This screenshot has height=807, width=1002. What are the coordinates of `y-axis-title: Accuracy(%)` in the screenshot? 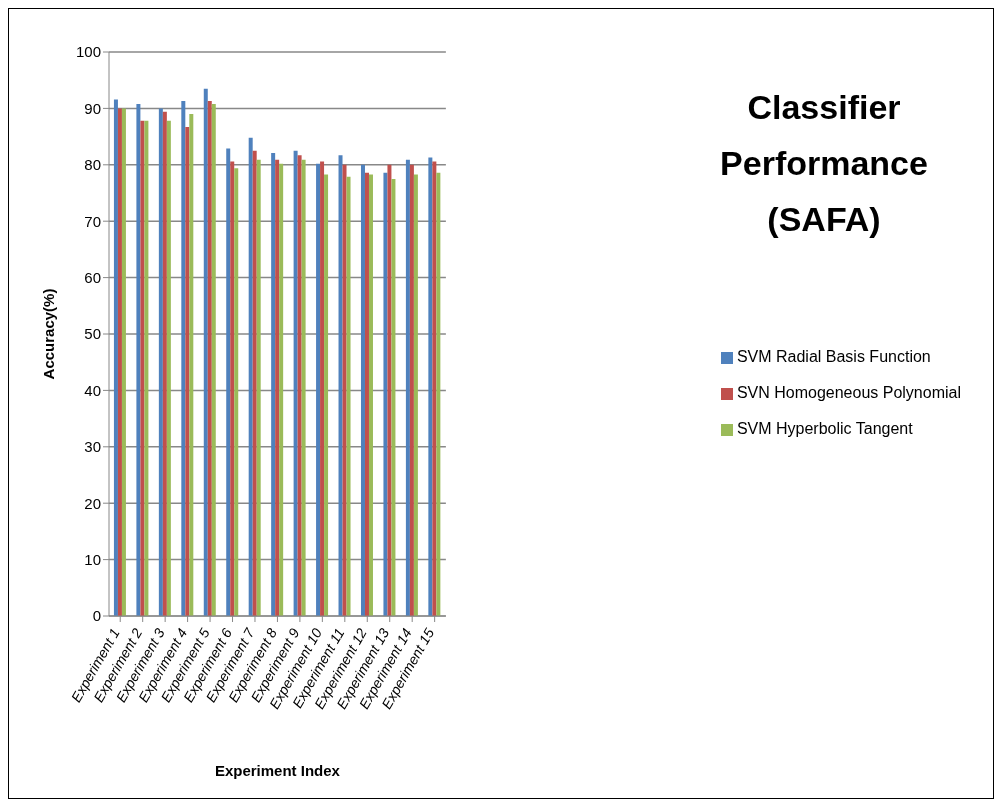 It's located at (49, 334).